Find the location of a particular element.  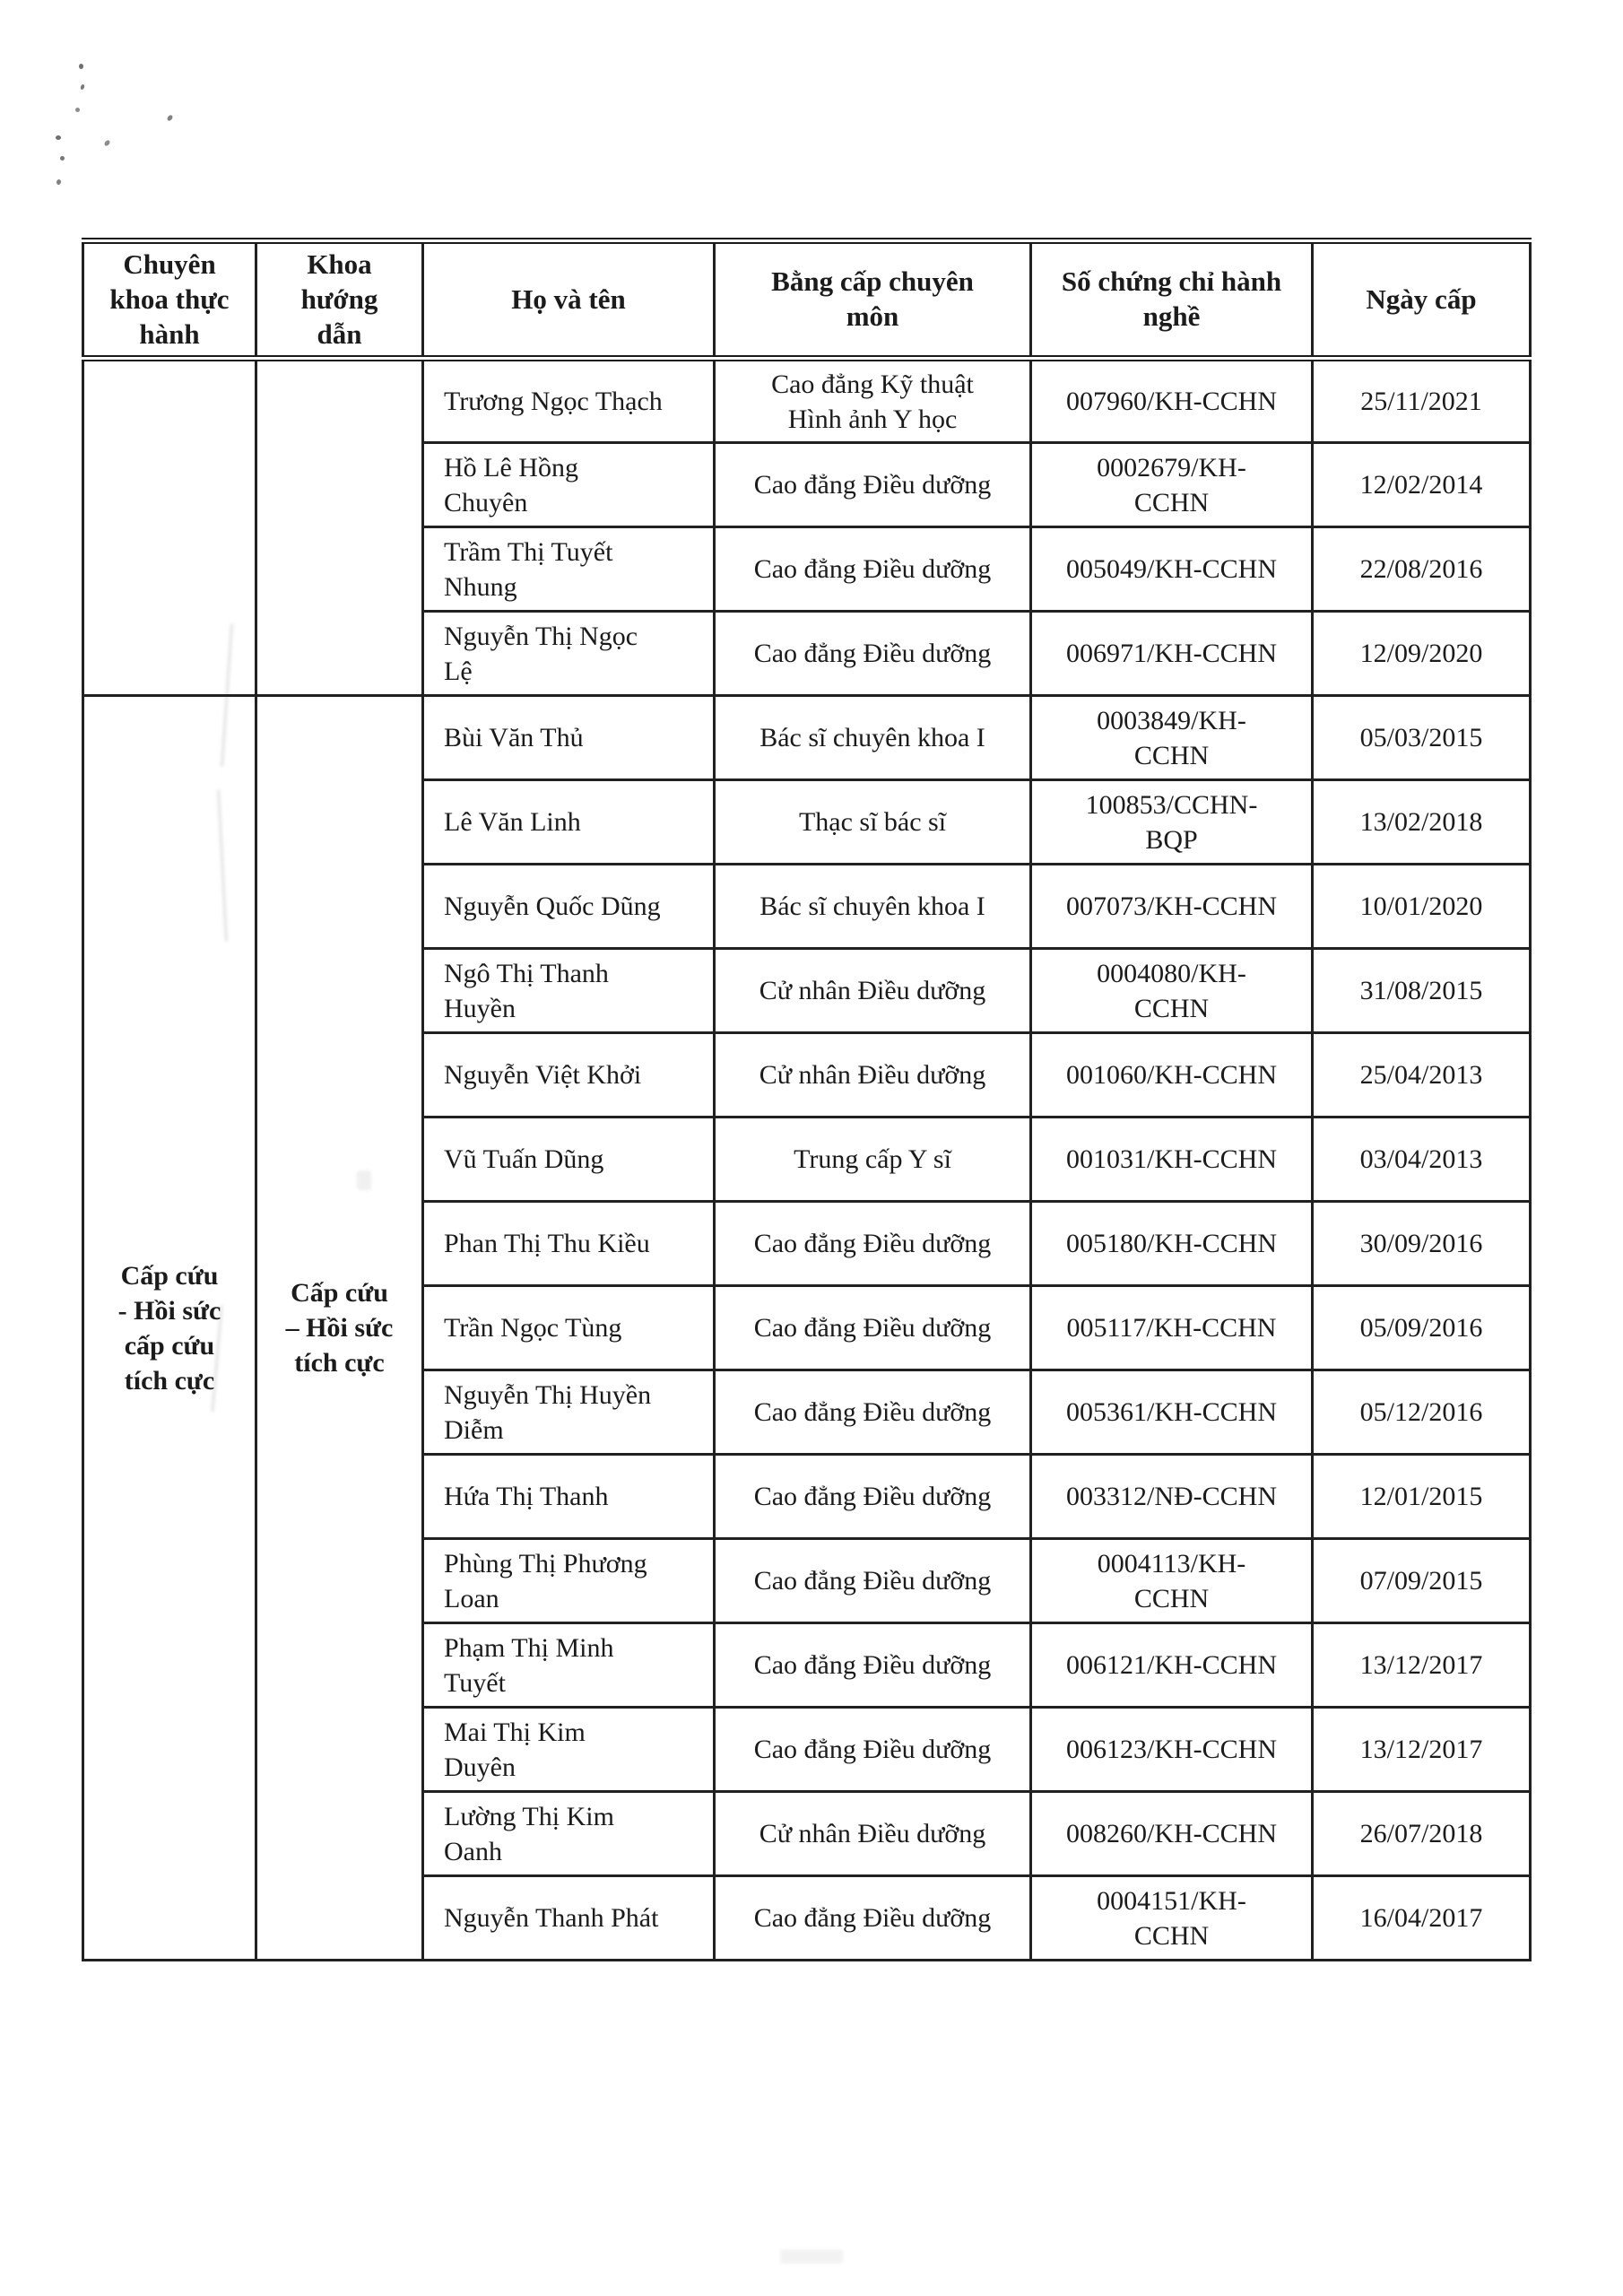

date-cell: 12/01/2015 is located at coordinates (1421, 1497).